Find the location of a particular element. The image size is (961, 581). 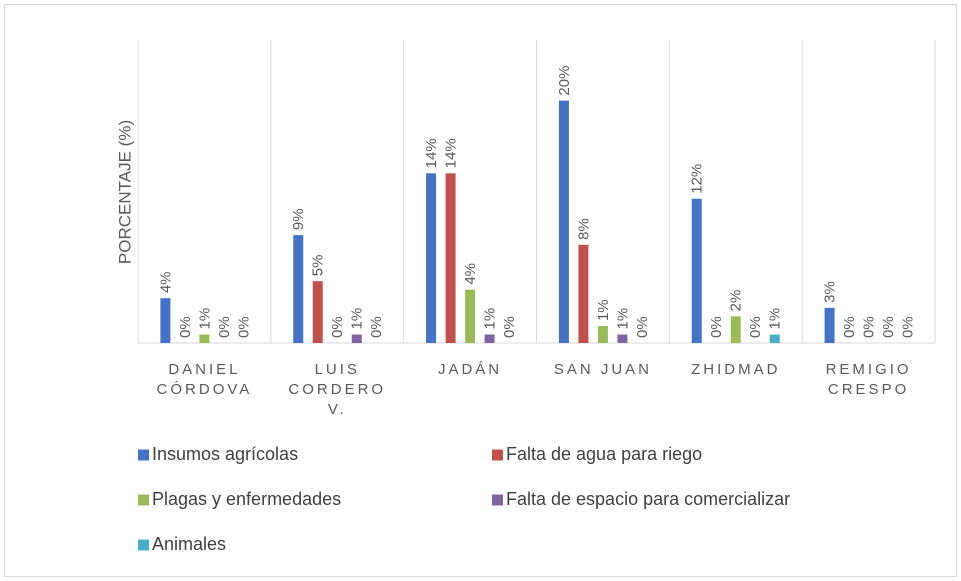

data-label: 12% is located at coordinates (697, 179).